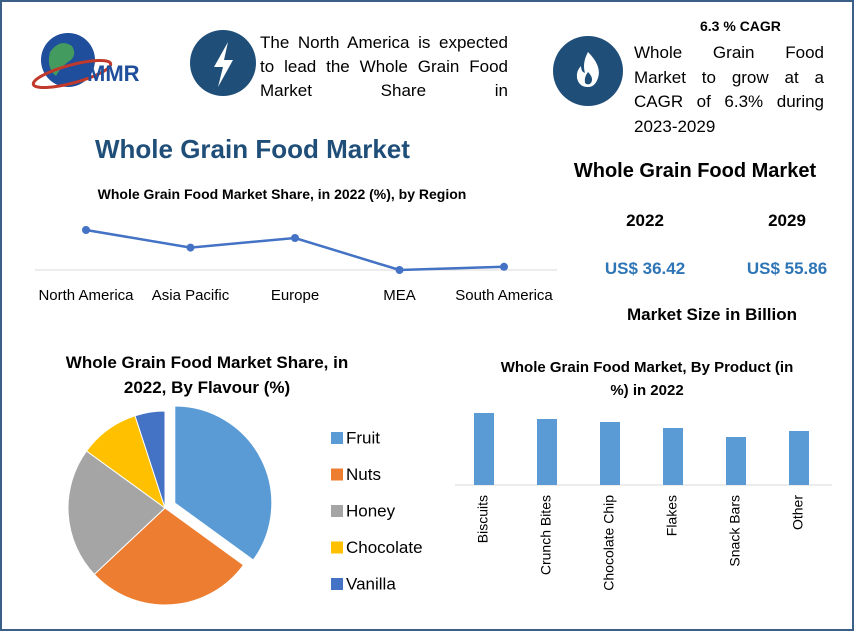  What do you see at coordinates (546, 535) in the screenshot?
I see `x-tick-label: Crunch Bites` at bounding box center [546, 535].